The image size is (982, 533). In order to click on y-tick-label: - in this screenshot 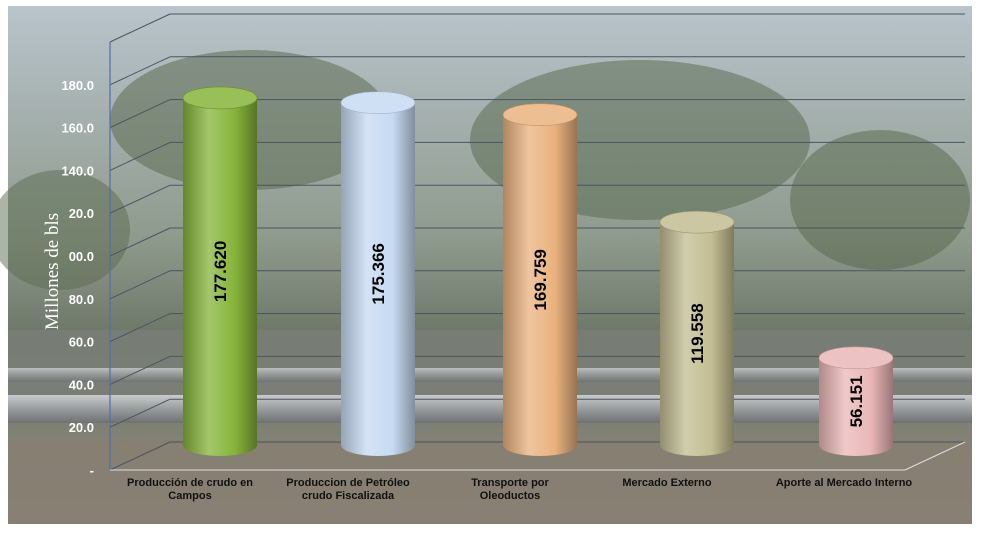, I will do `click(92, 470)`.